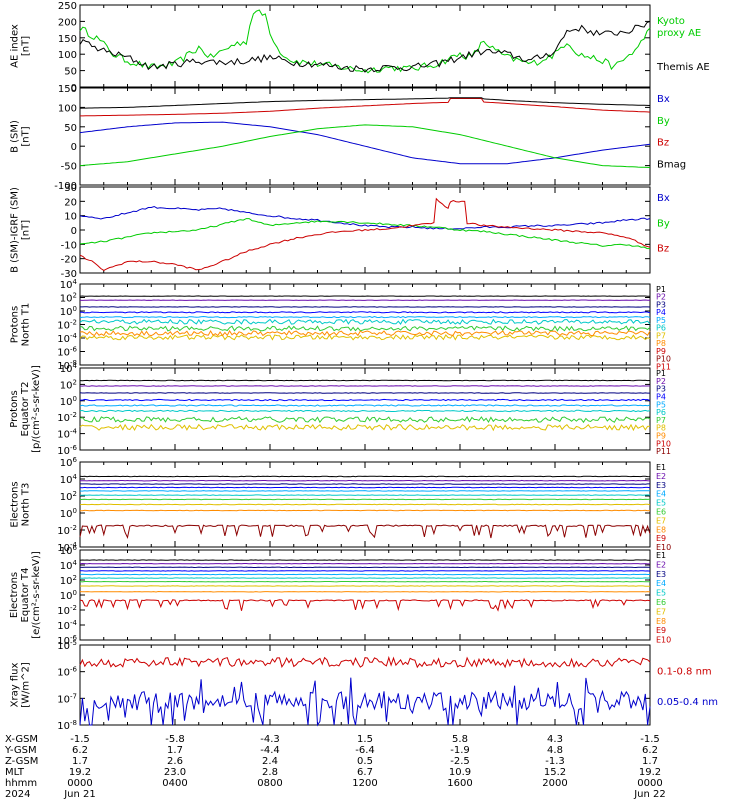  What do you see at coordinates (270, 739) in the screenshot?
I see `axis-row-value: -4.3` at bounding box center [270, 739].